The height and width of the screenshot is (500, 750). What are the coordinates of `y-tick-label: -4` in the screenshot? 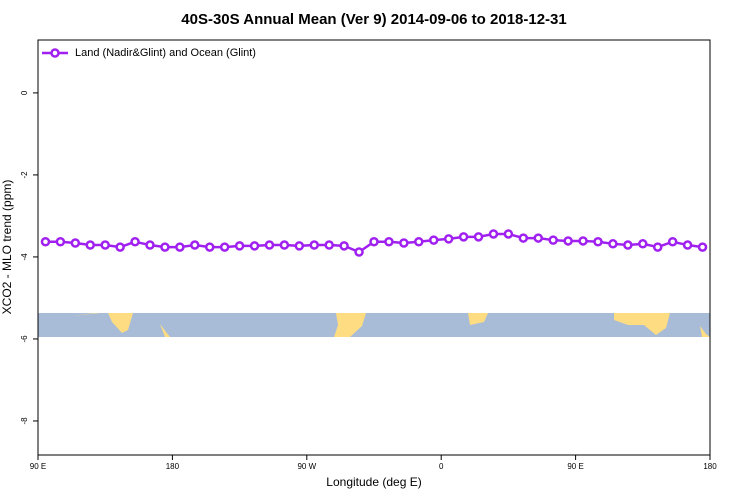 It's located at (24, 257).